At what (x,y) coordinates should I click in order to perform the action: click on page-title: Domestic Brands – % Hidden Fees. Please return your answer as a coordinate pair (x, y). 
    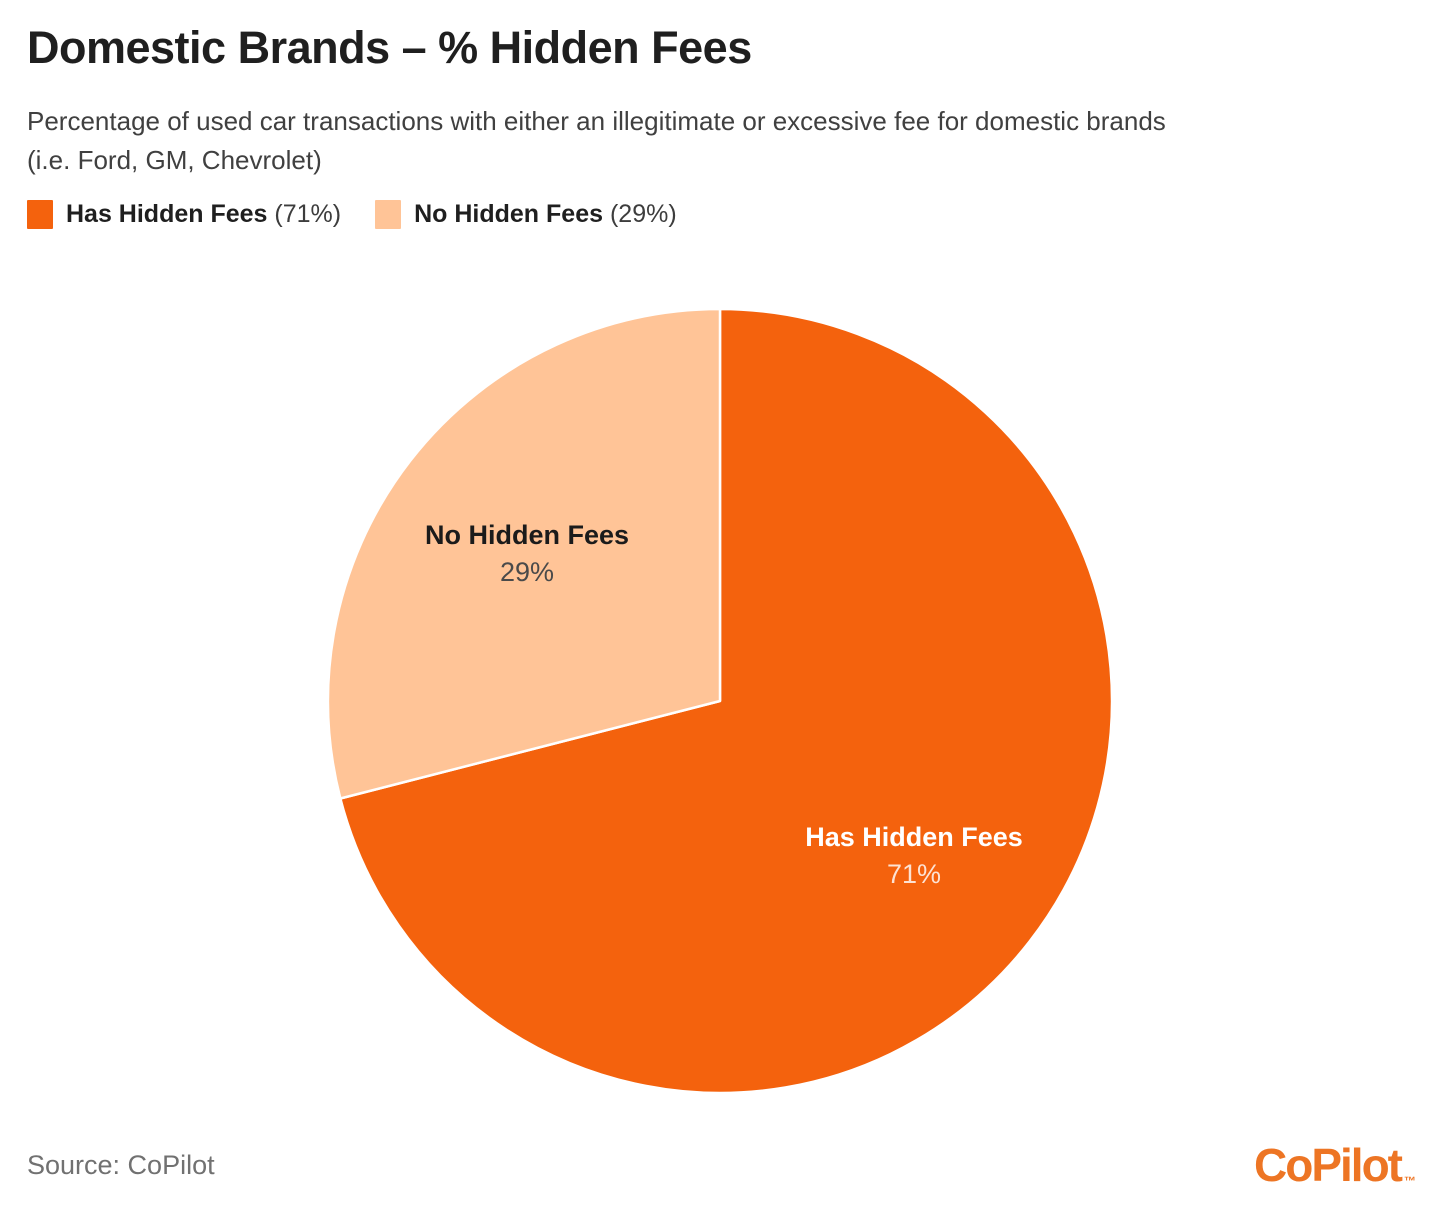
    Looking at the image, I should click on (389, 47).